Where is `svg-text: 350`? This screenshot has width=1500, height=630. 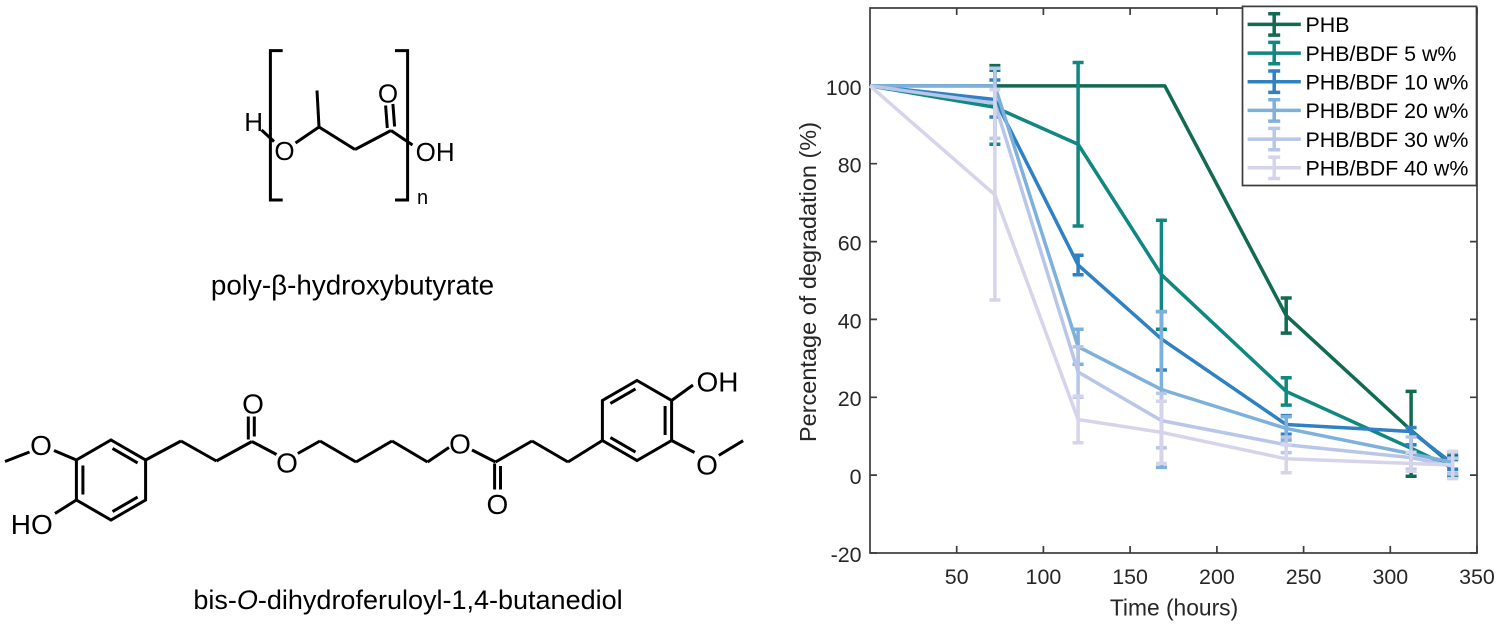 svg-text: 350 is located at coordinates (1477, 577).